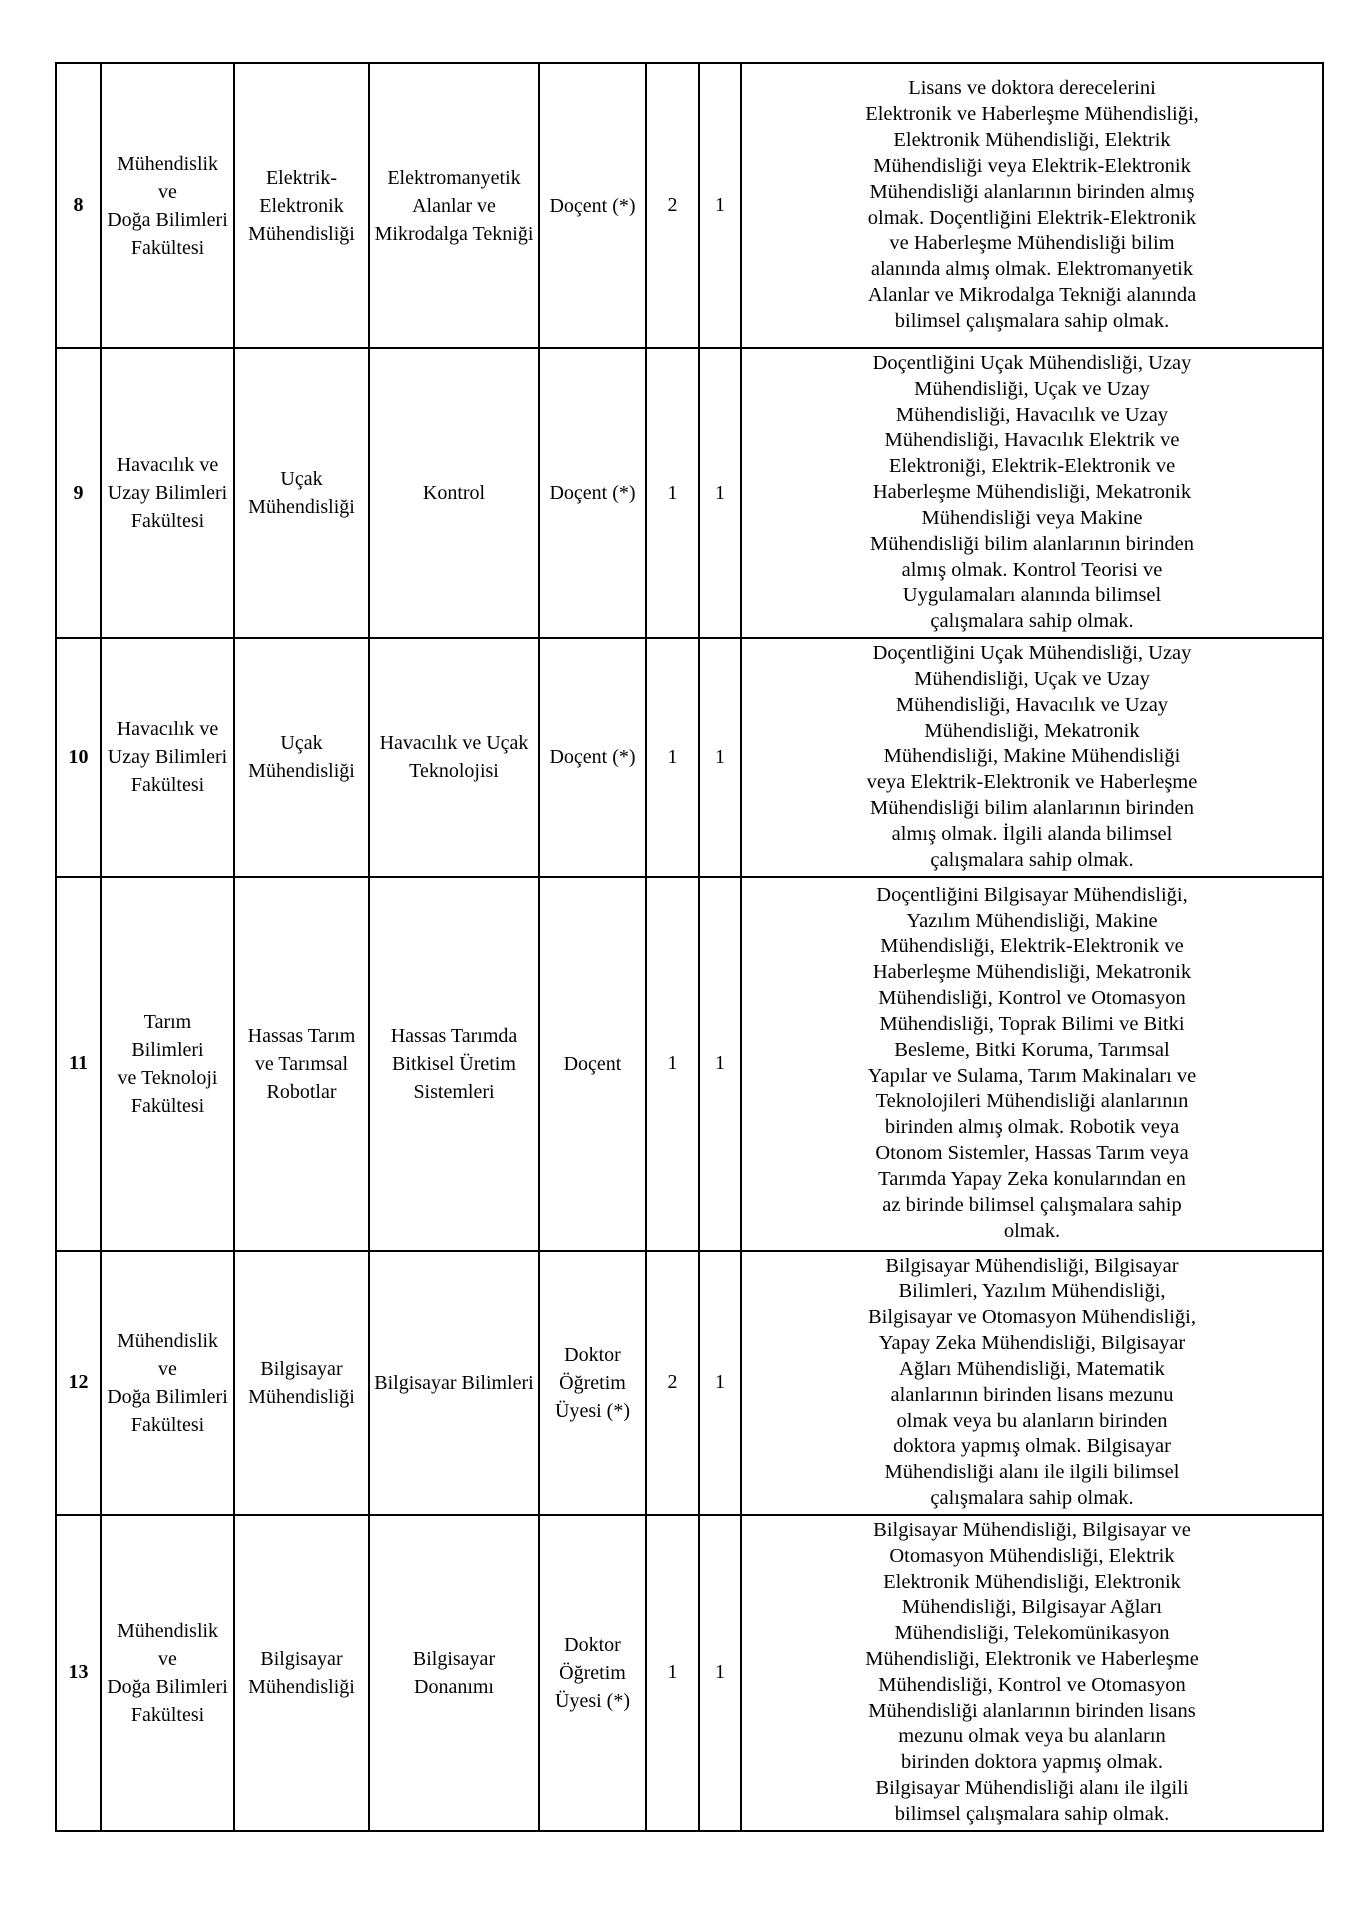  I want to click on cell-row-number: 11, so click(78, 1063).